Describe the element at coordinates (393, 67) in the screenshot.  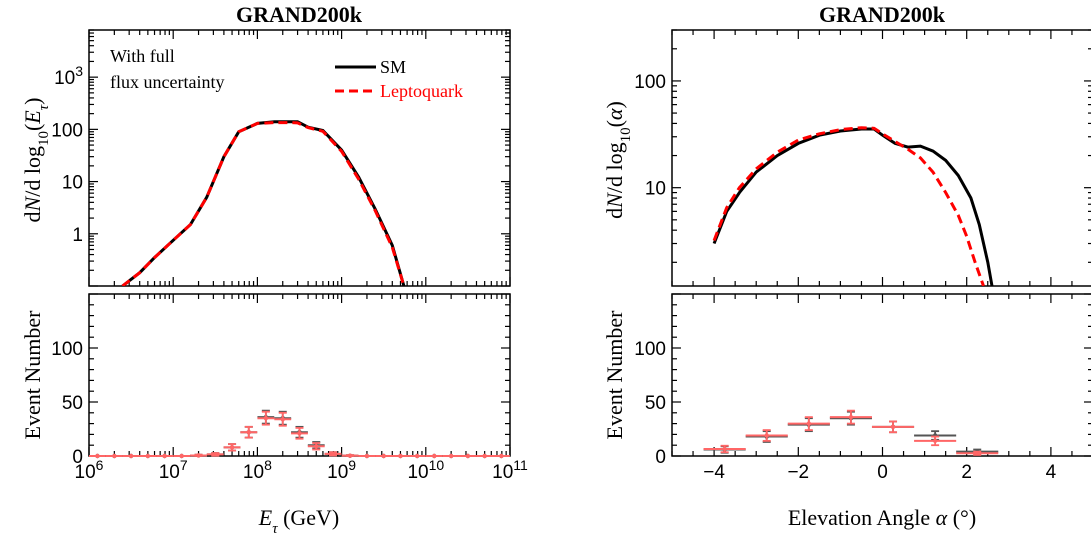
I see `legend-sm-label: SM` at that location.